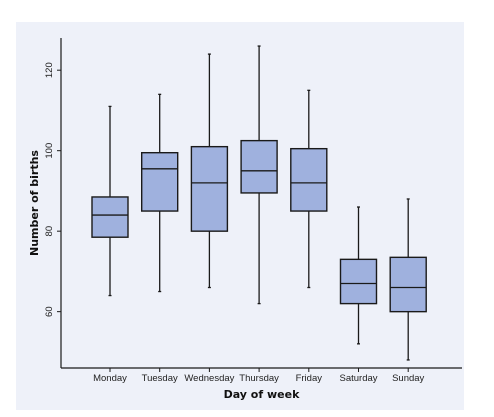 The image size is (494, 417). I want to click on box-saturday, so click(358, 275).